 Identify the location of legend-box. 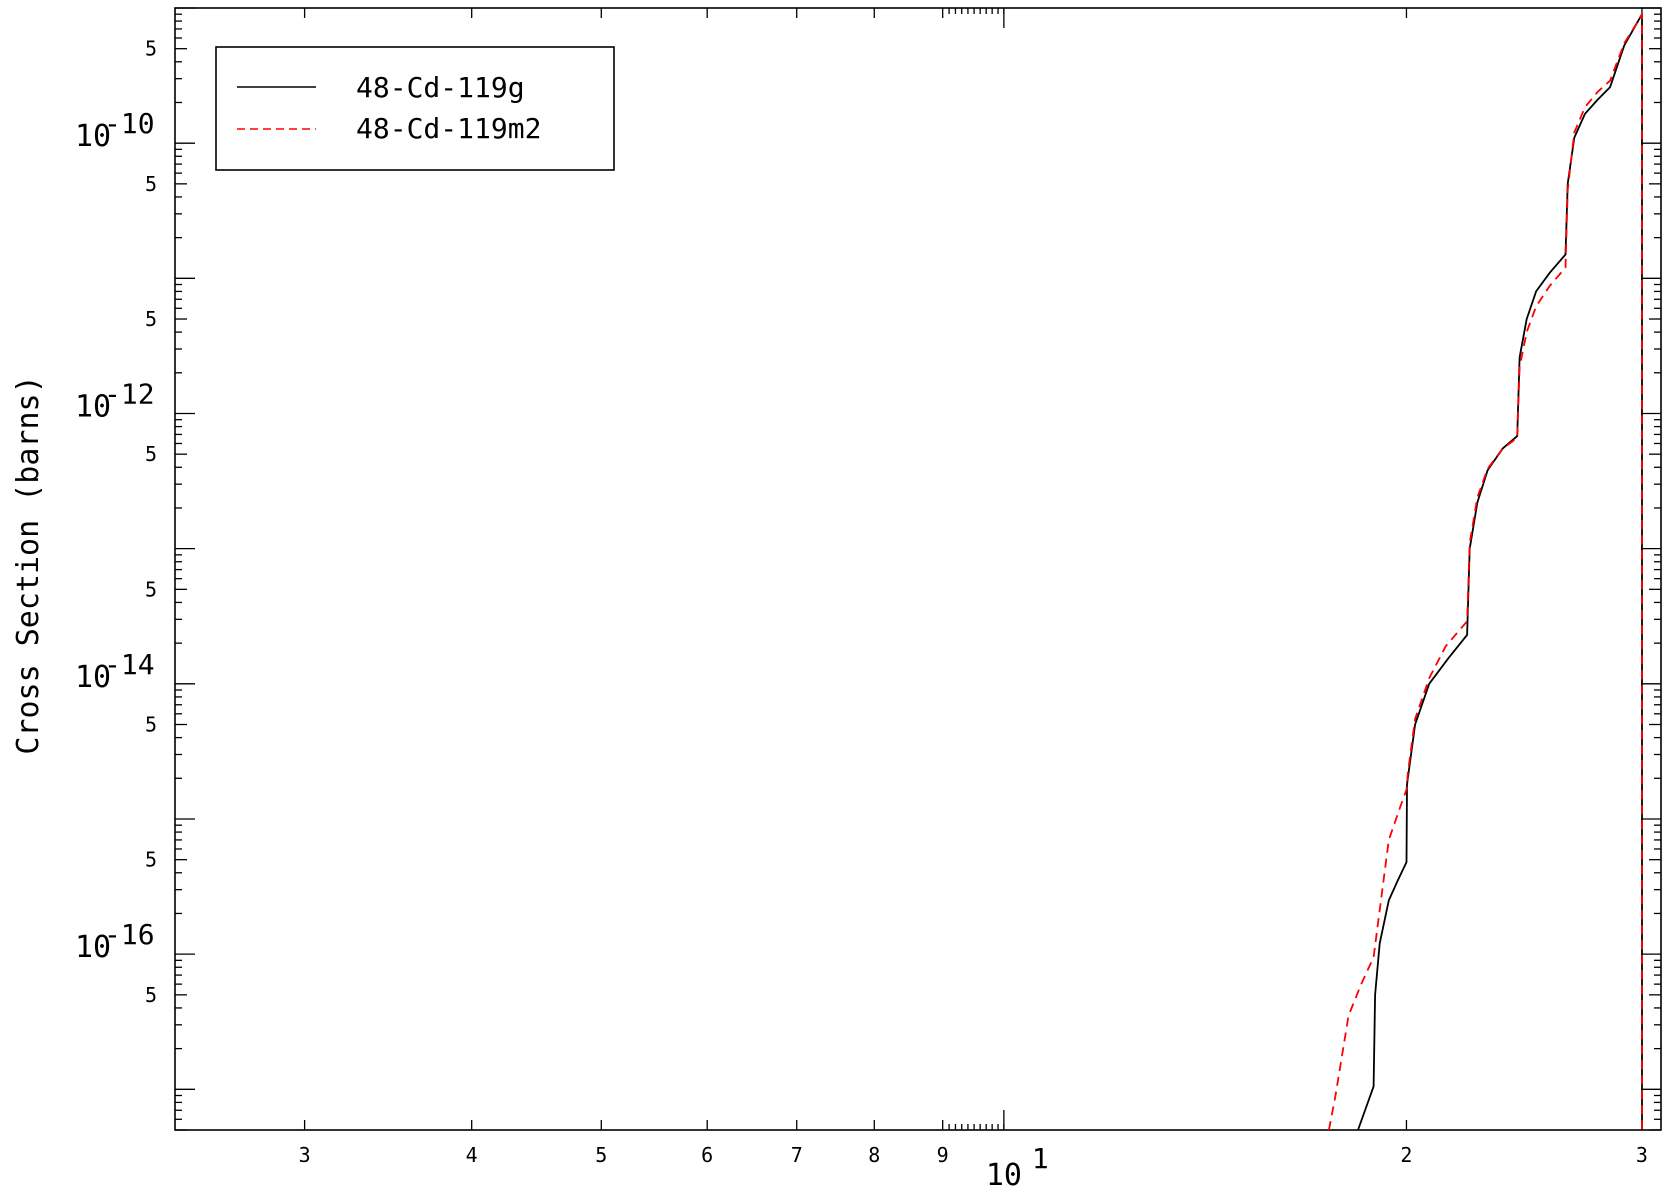
(415, 108).